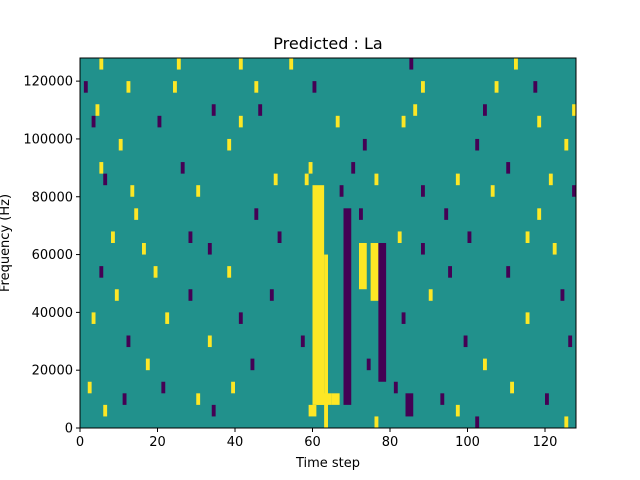 Image resolution: width=640 pixels, height=480 pixels. What do you see at coordinates (52, 371) in the screenshot?
I see `y-tick-label: 20000` at bounding box center [52, 371].